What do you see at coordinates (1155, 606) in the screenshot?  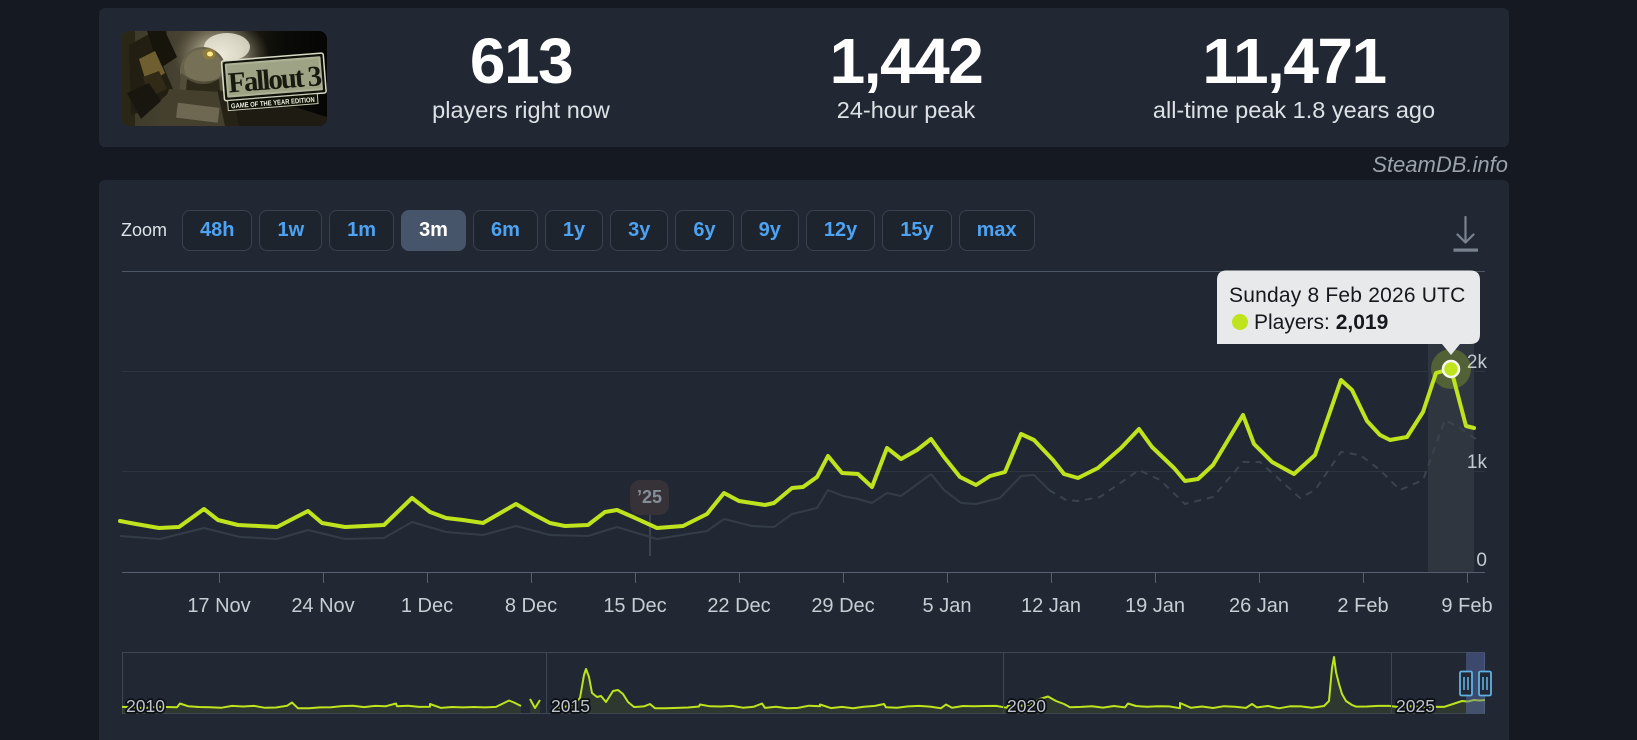 I see `svg-text: 19 Jan` at bounding box center [1155, 606].